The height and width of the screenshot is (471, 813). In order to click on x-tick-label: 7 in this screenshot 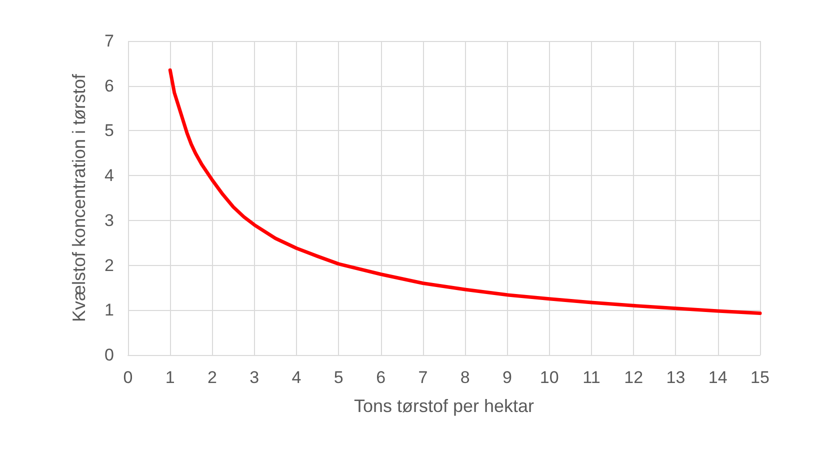, I will do `click(423, 377)`.